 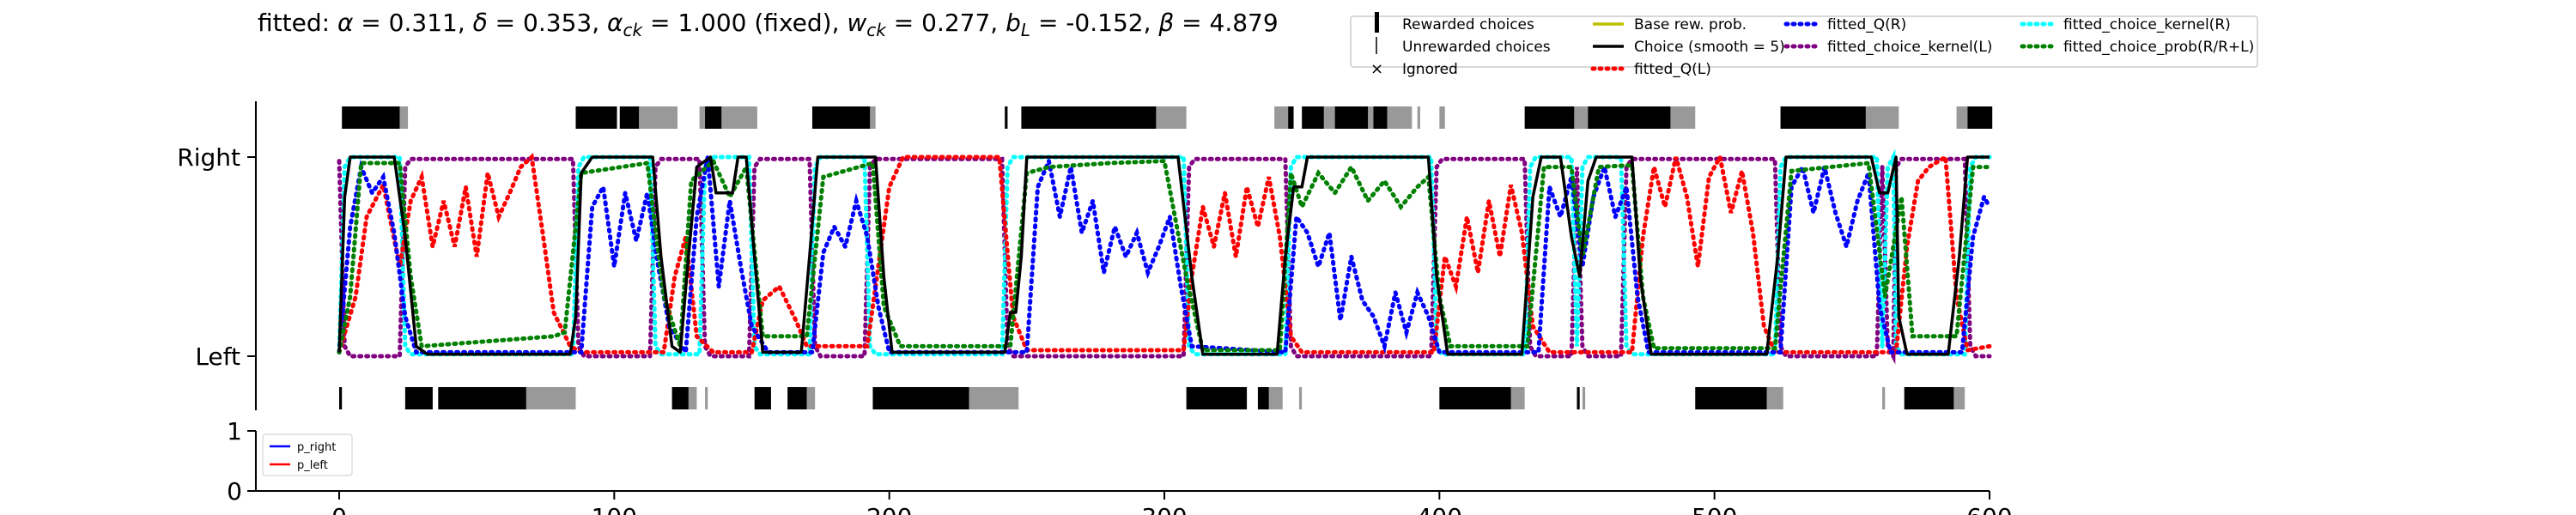 I want to click on legend-label-rewarded-choices: Rewarded choices, so click(x=1468, y=24).